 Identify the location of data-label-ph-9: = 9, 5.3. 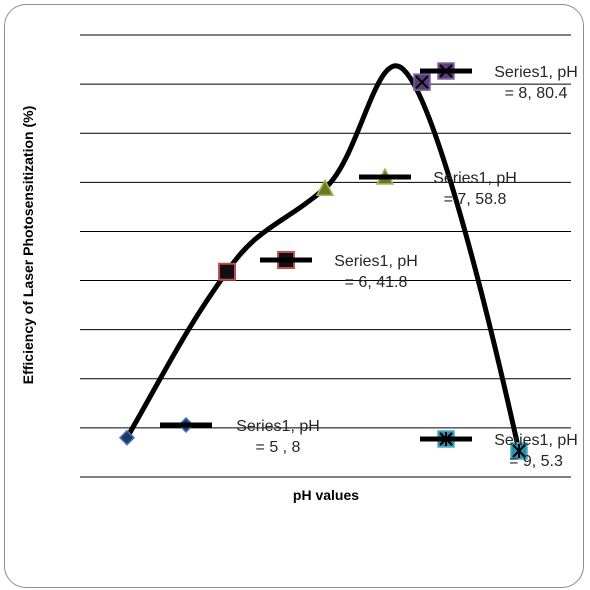
(536, 461).